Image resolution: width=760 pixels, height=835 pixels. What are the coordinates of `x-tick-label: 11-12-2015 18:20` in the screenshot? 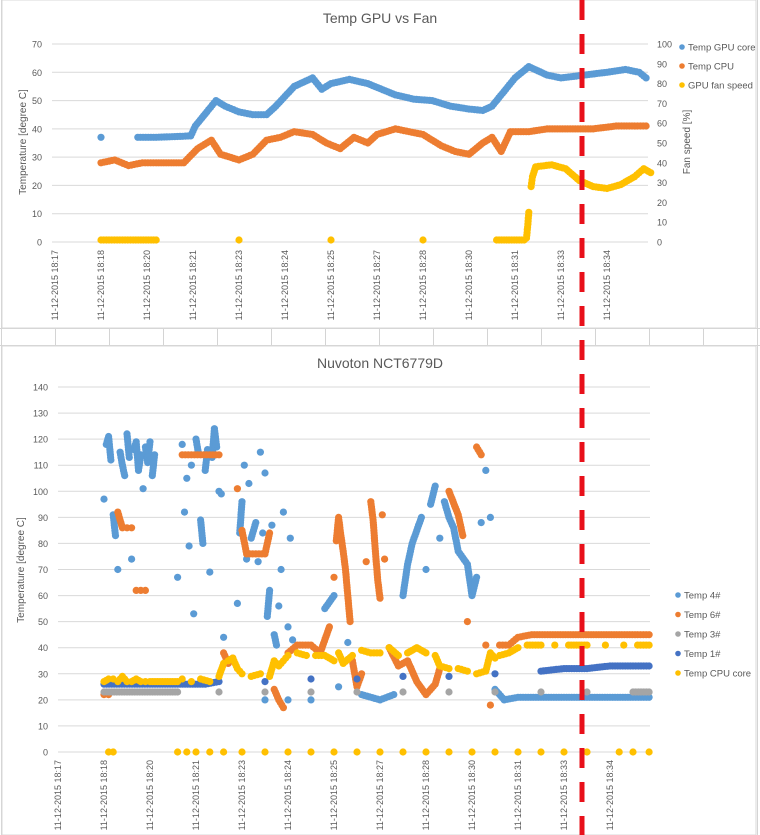 It's located at (150, 795).